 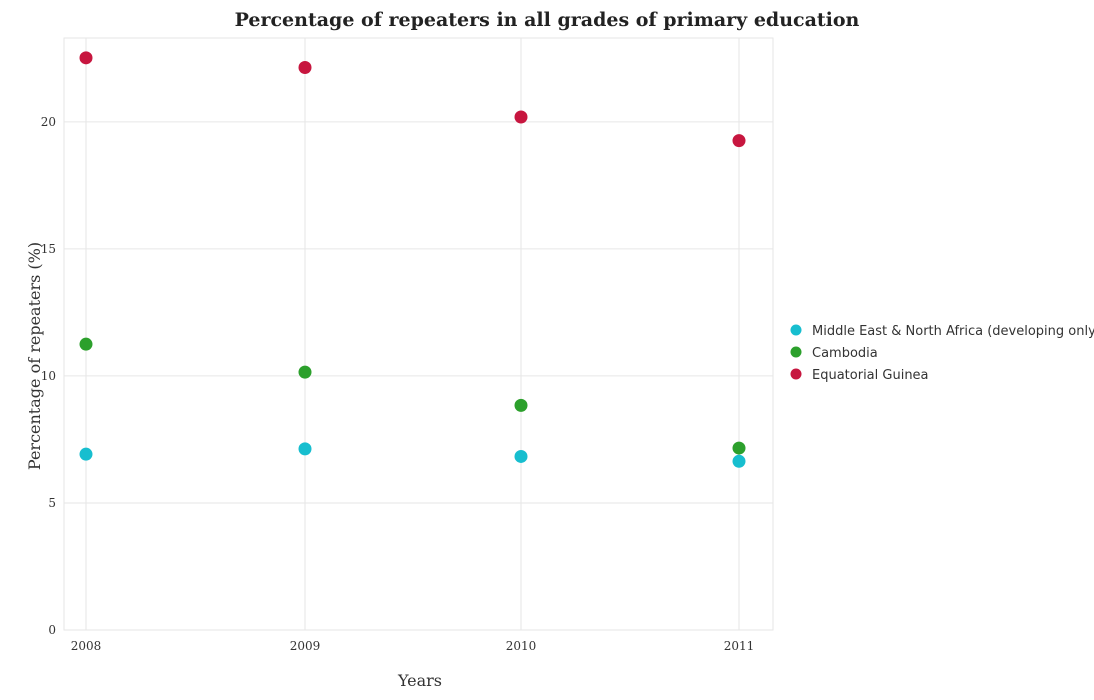 I want to click on legend-label: Equatorial Guinea, so click(x=870, y=375).